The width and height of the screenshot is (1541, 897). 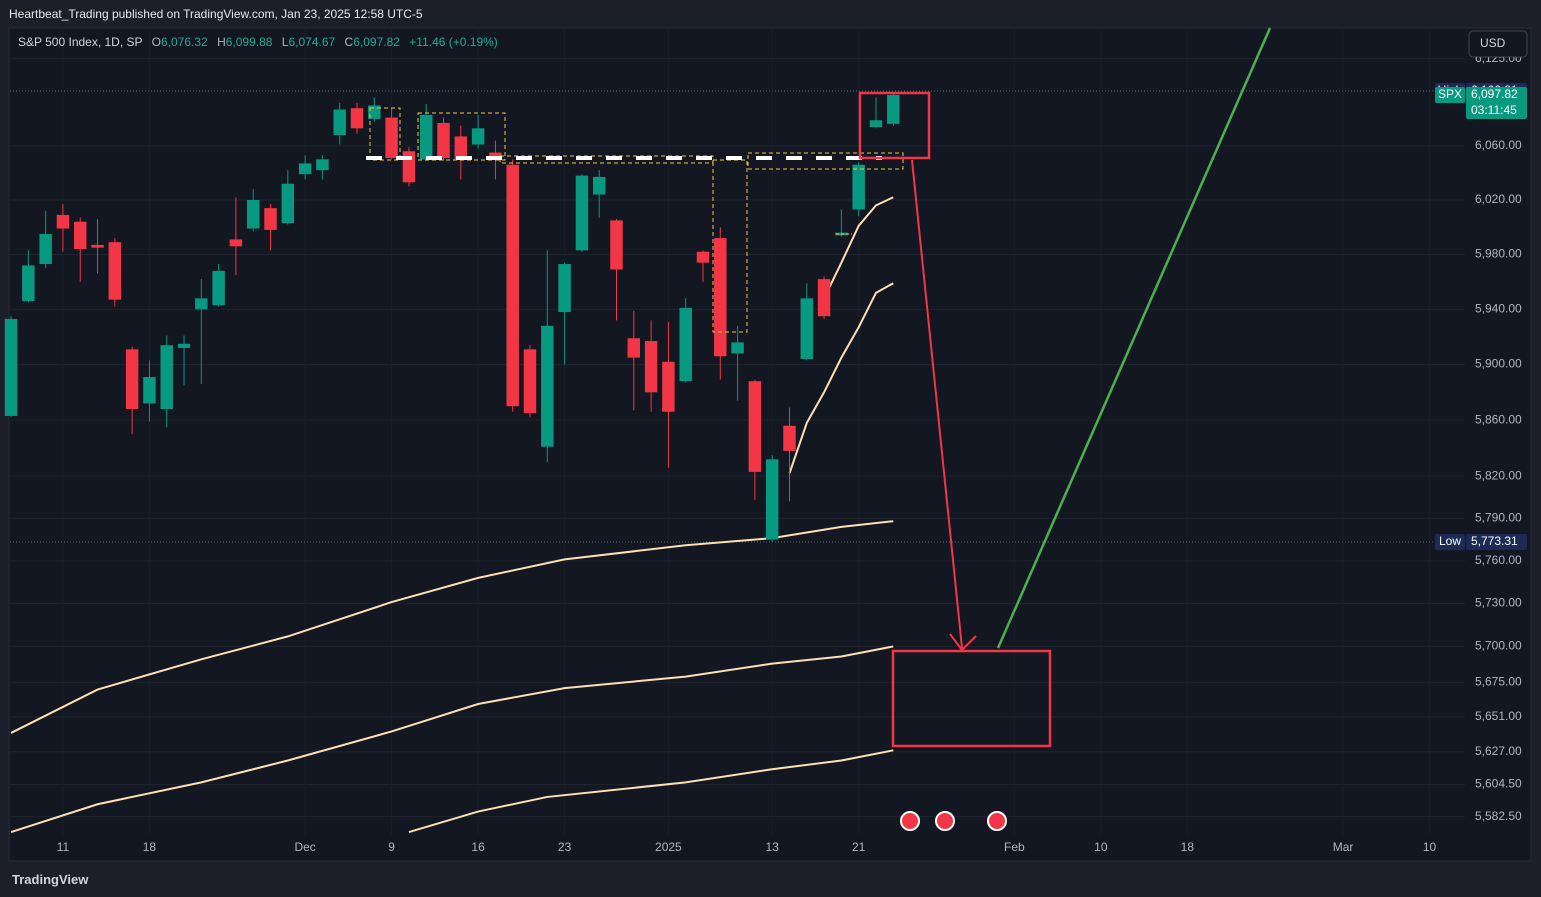 What do you see at coordinates (304, 847) in the screenshot?
I see `x-tick-label: Dec` at bounding box center [304, 847].